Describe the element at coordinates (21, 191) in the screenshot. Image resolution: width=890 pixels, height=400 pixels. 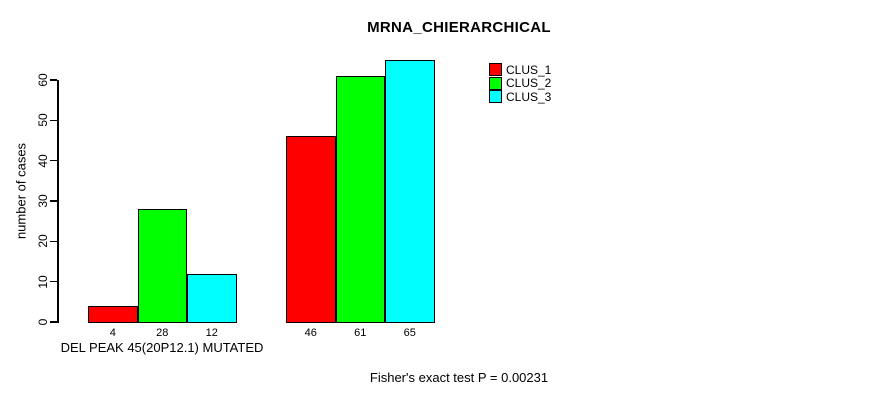
I see `y-axis-label-text: number of cases` at that location.